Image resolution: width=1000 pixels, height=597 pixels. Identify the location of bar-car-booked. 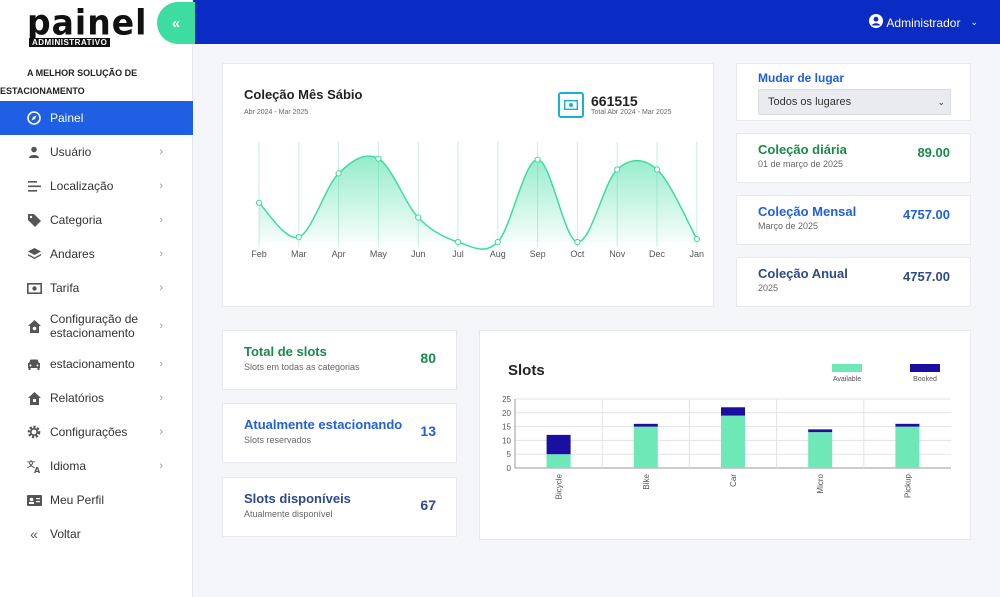
(733, 411).